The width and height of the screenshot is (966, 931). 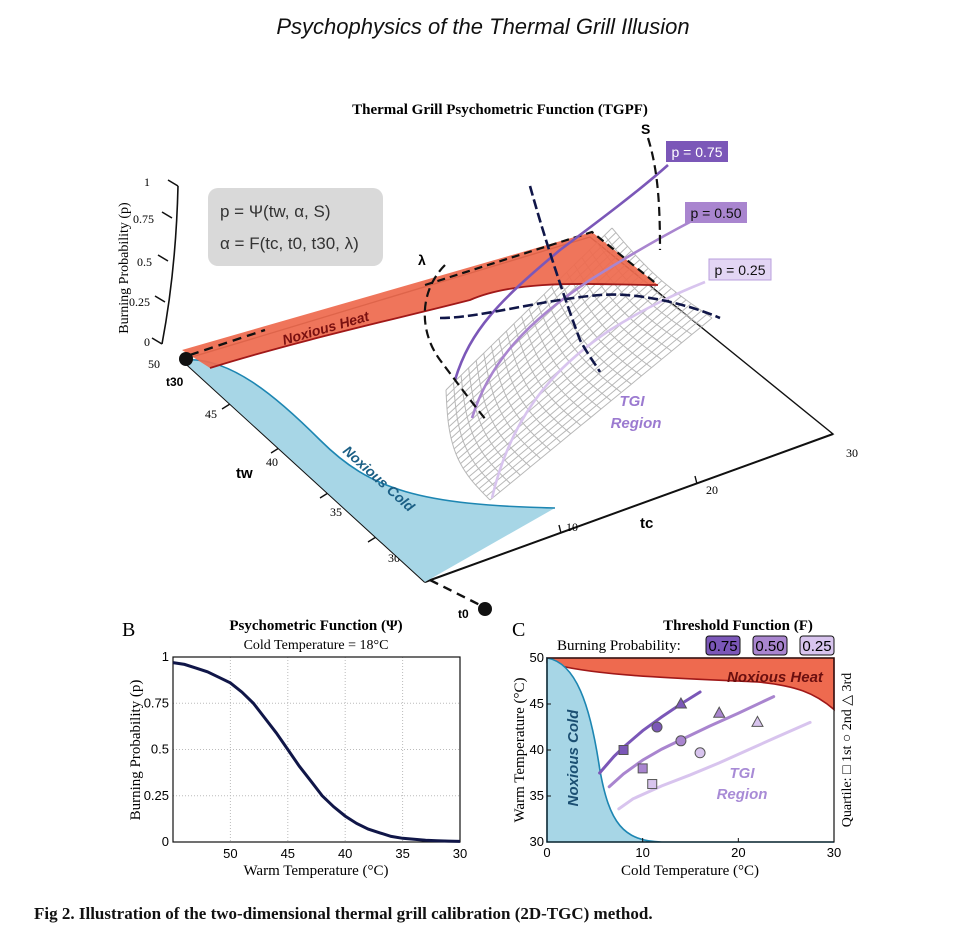 I want to click on panel-c-ytick: 35, so click(x=537, y=795).